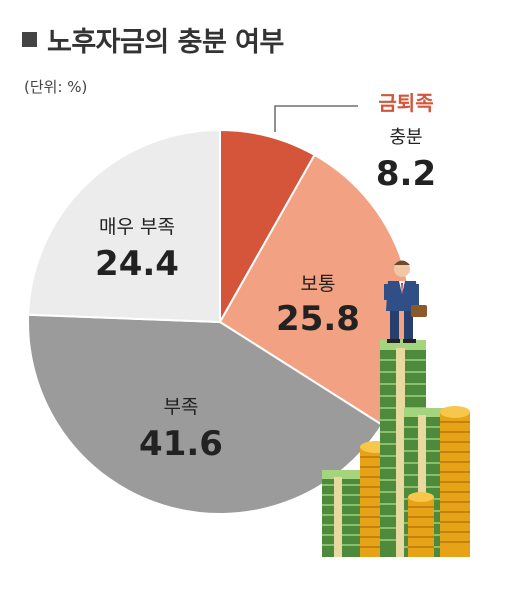  Describe the element at coordinates (396, 408) in the screenshot. I see `money-stack-illustration` at that location.